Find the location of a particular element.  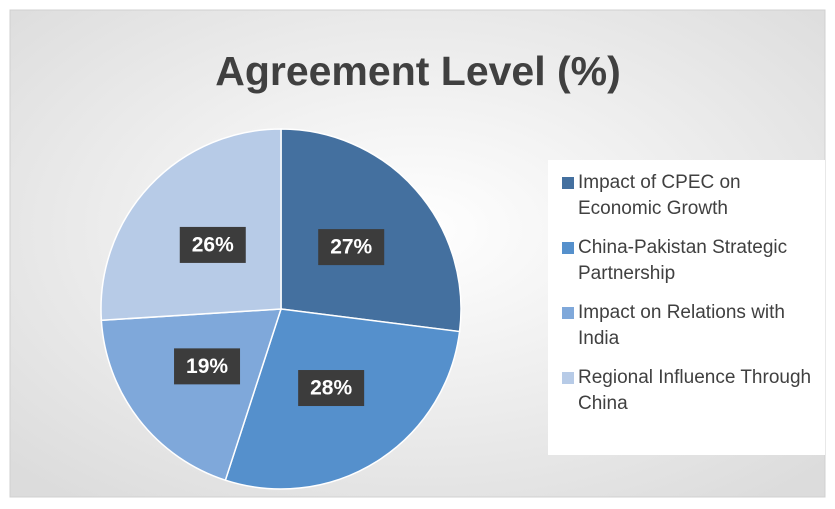

legend-item: Regional Influence Through China is located at coordinates (689, 391).